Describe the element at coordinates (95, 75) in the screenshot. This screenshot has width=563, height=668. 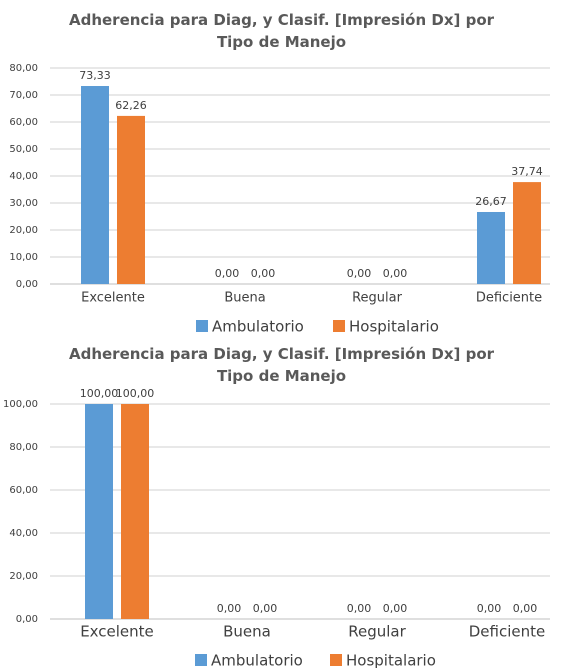
I see `data-label: 73,33` at that location.